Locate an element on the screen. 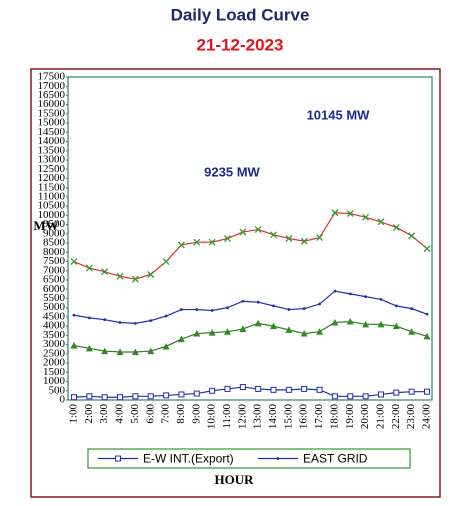  x-tick-label: 22:00 is located at coordinates (396, 417).